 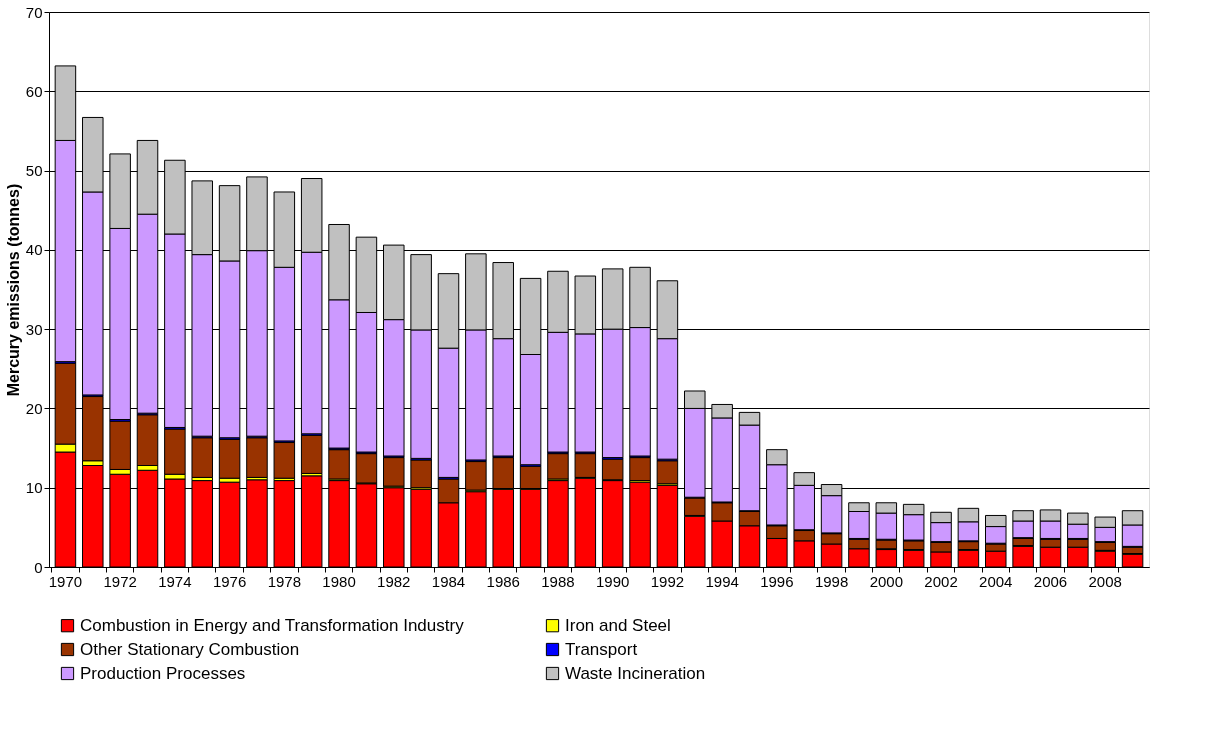 What do you see at coordinates (34, 171) in the screenshot?
I see `y-tick-label: 50` at bounding box center [34, 171].